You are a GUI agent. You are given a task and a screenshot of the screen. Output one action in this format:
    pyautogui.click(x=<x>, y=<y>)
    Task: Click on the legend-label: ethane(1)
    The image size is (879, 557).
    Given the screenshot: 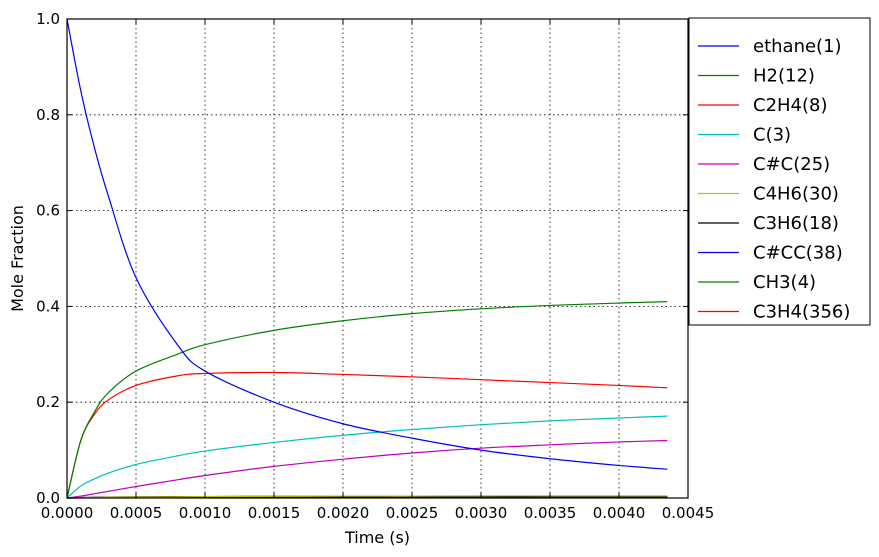 What is the action you would take?
    pyautogui.click(x=797, y=46)
    